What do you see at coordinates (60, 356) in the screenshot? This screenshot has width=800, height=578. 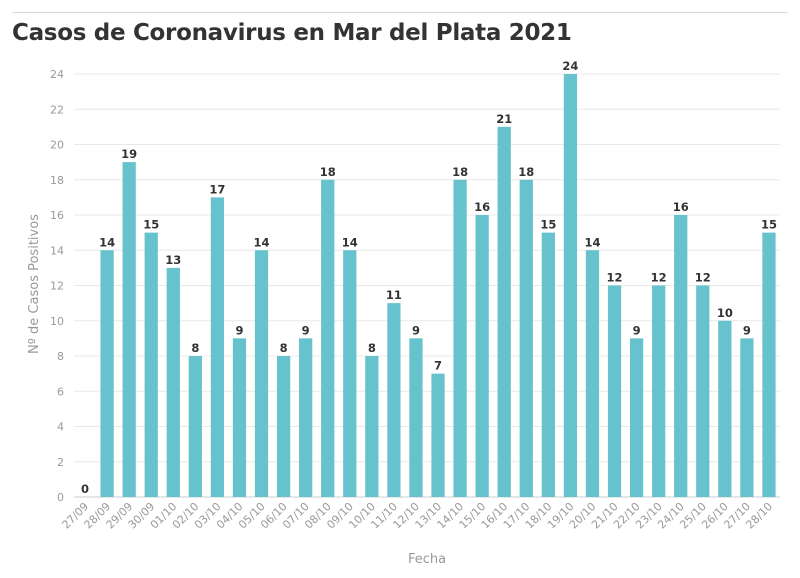 I see `y-tick-label: 8` at bounding box center [60, 356].